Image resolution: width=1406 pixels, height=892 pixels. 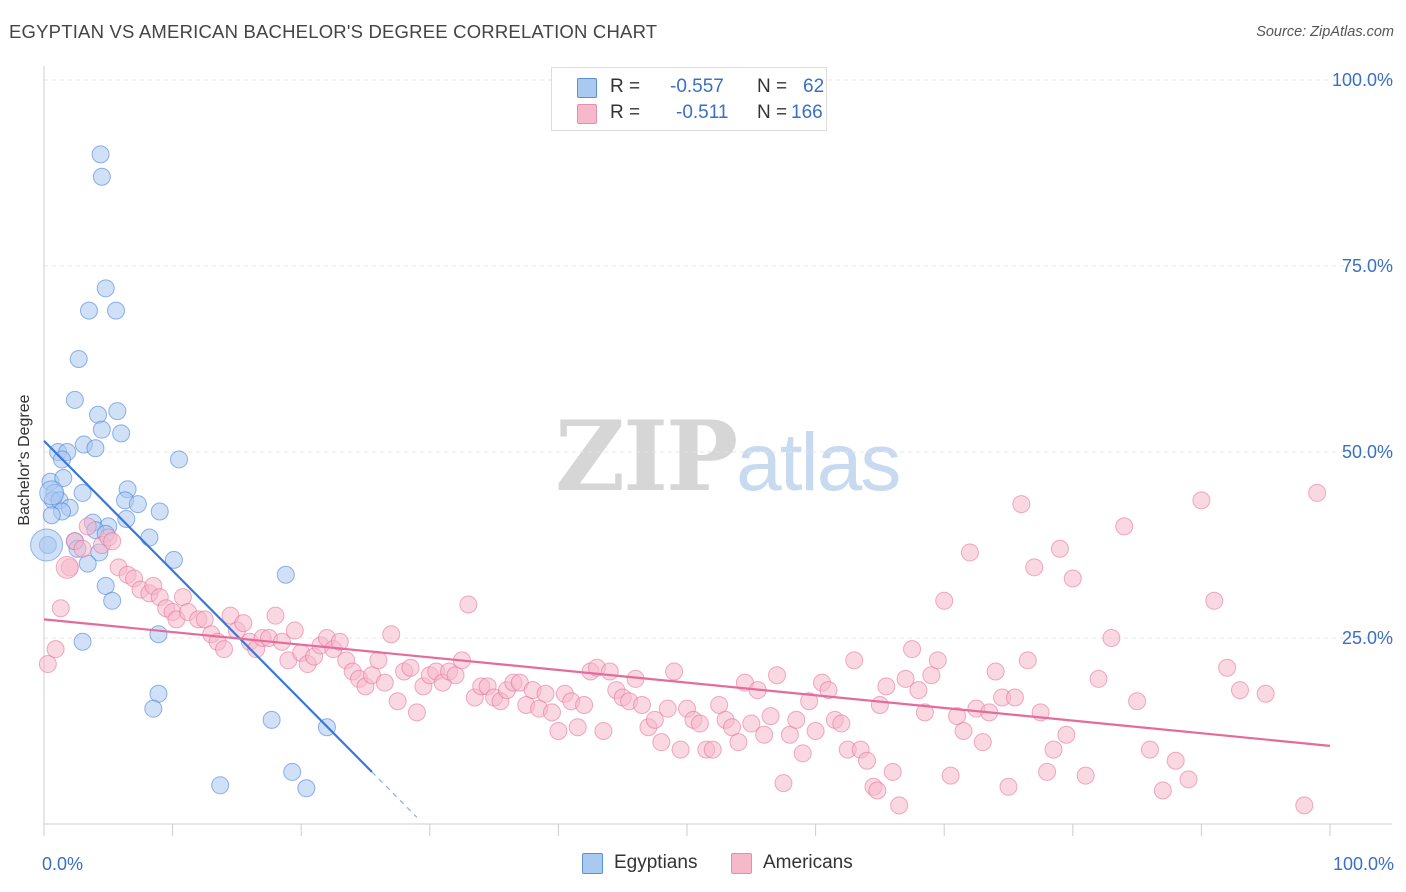 What do you see at coordinates (1362, 80) in the screenshot?
I see `y-tick-label: 100.0%` at bounding box center [1362, 80].